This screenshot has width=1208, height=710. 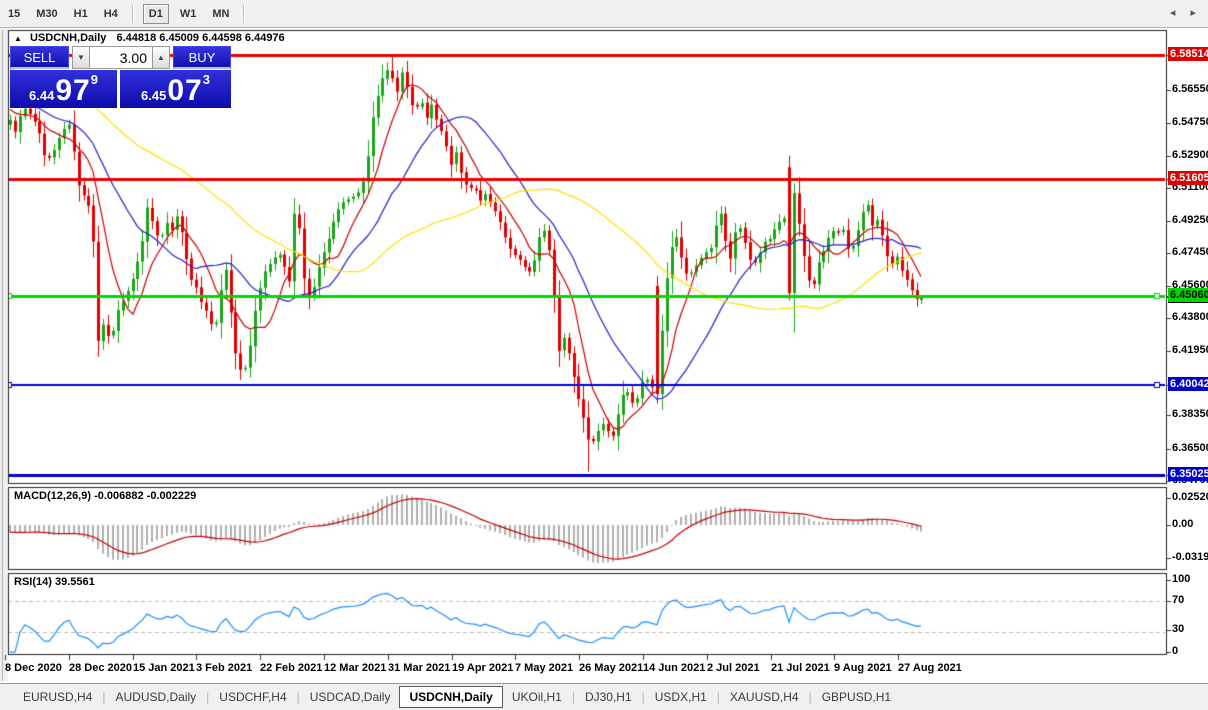 I want to click on date-axis-label: 22 Feb 2021, so click(x=291, y=668).